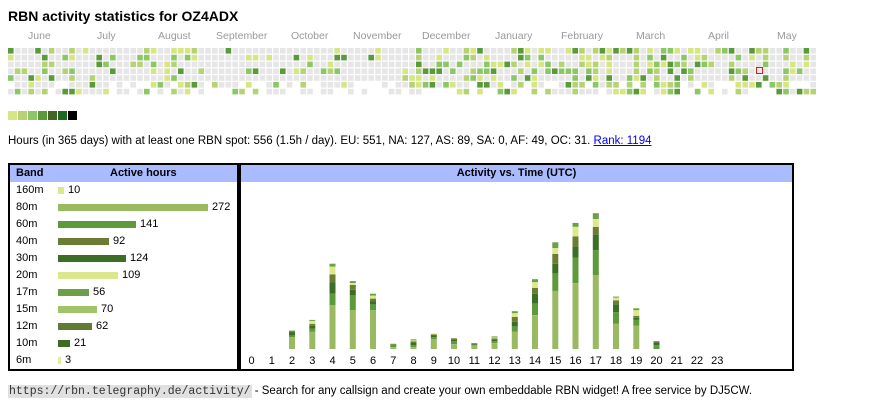  What do you see at coordinates (130, 391) in the screenshot?
I see `footer-url: https://rbn.telegraphy.de/activity/` at bounding box center [130, 391].